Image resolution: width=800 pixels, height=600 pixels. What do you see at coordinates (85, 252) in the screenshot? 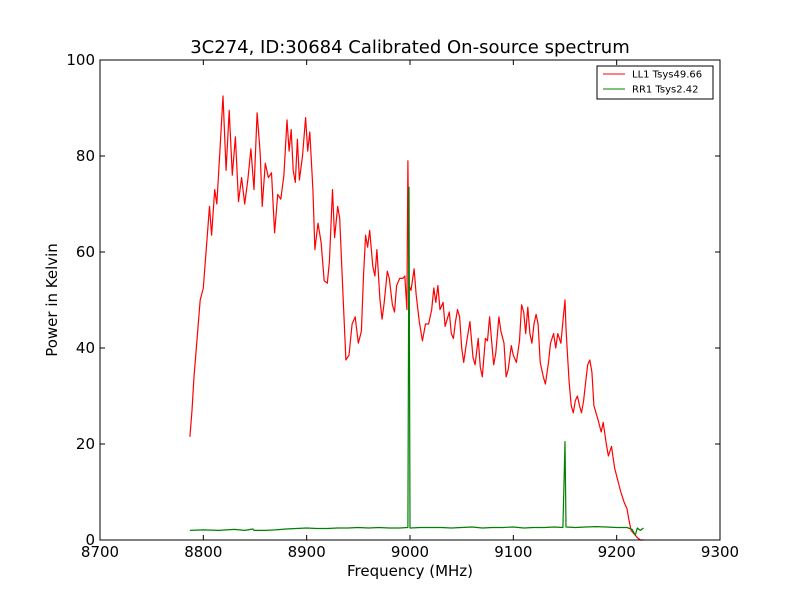
I see `y-tick-label: 60` at bounding box center [85, 252].